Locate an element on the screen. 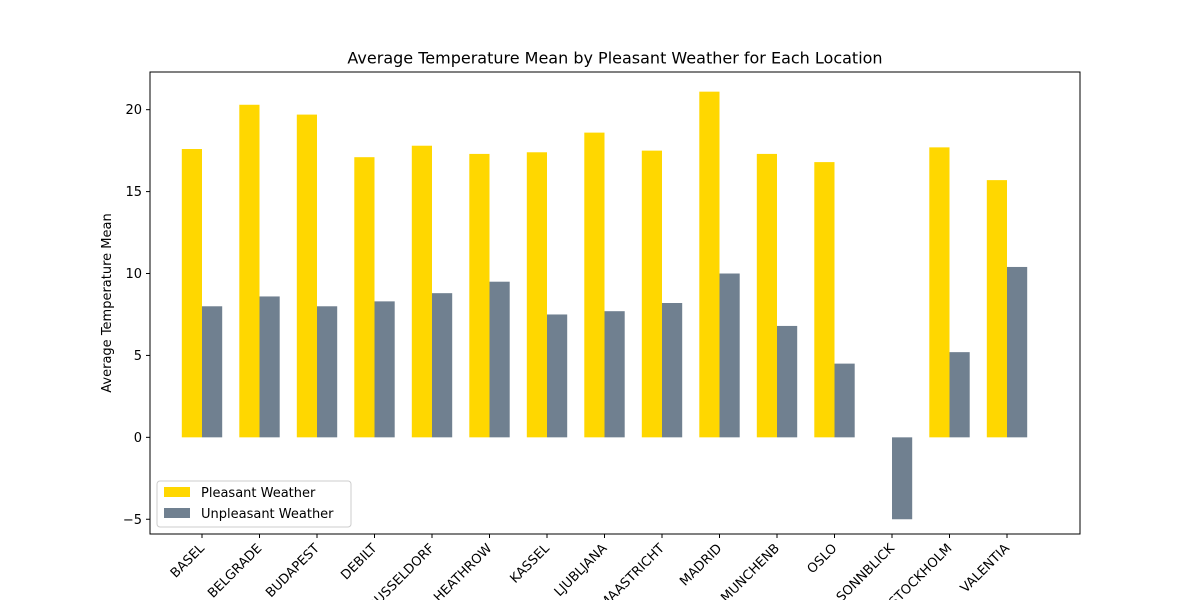  legend-label: Unpleasant Weather is located at coordinates (267, 514).